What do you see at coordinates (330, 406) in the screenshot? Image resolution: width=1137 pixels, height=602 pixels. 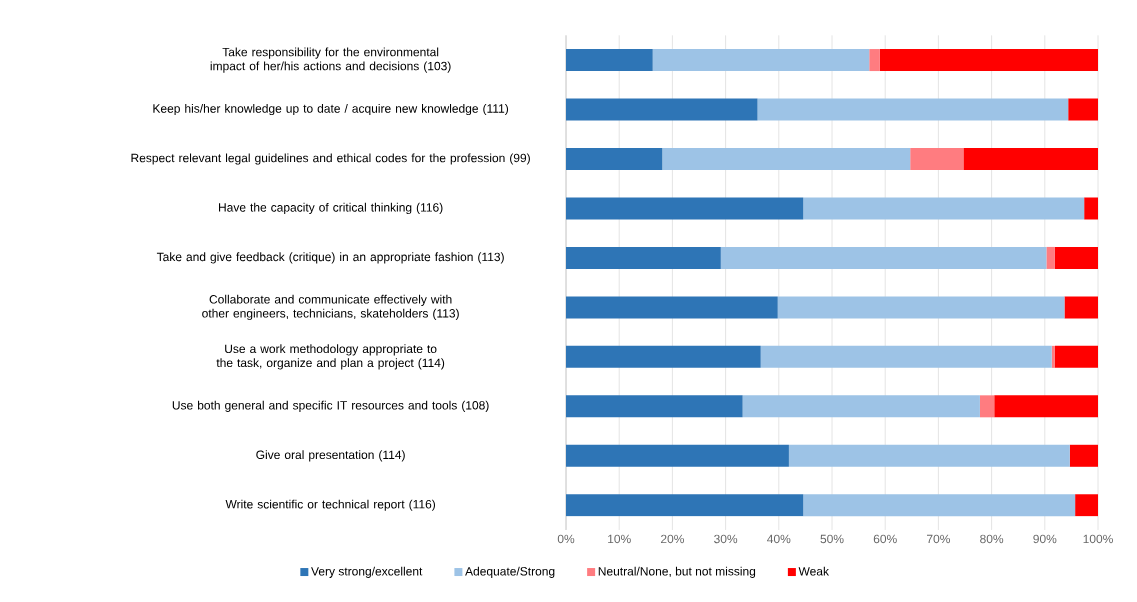 I see `y-tick-label: Use both general and specific IT resources and tools (108)` at bounding box center [330, 406].